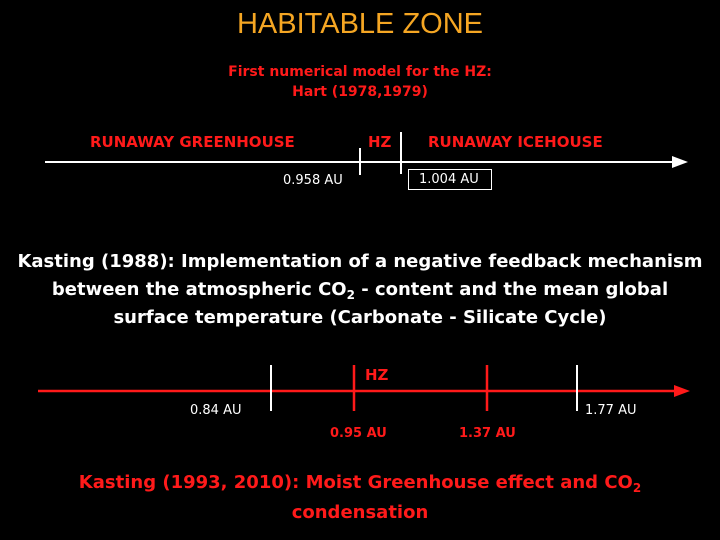  I want to click on kasting-au-095-label: 0.95 AU, so click(358, 433).